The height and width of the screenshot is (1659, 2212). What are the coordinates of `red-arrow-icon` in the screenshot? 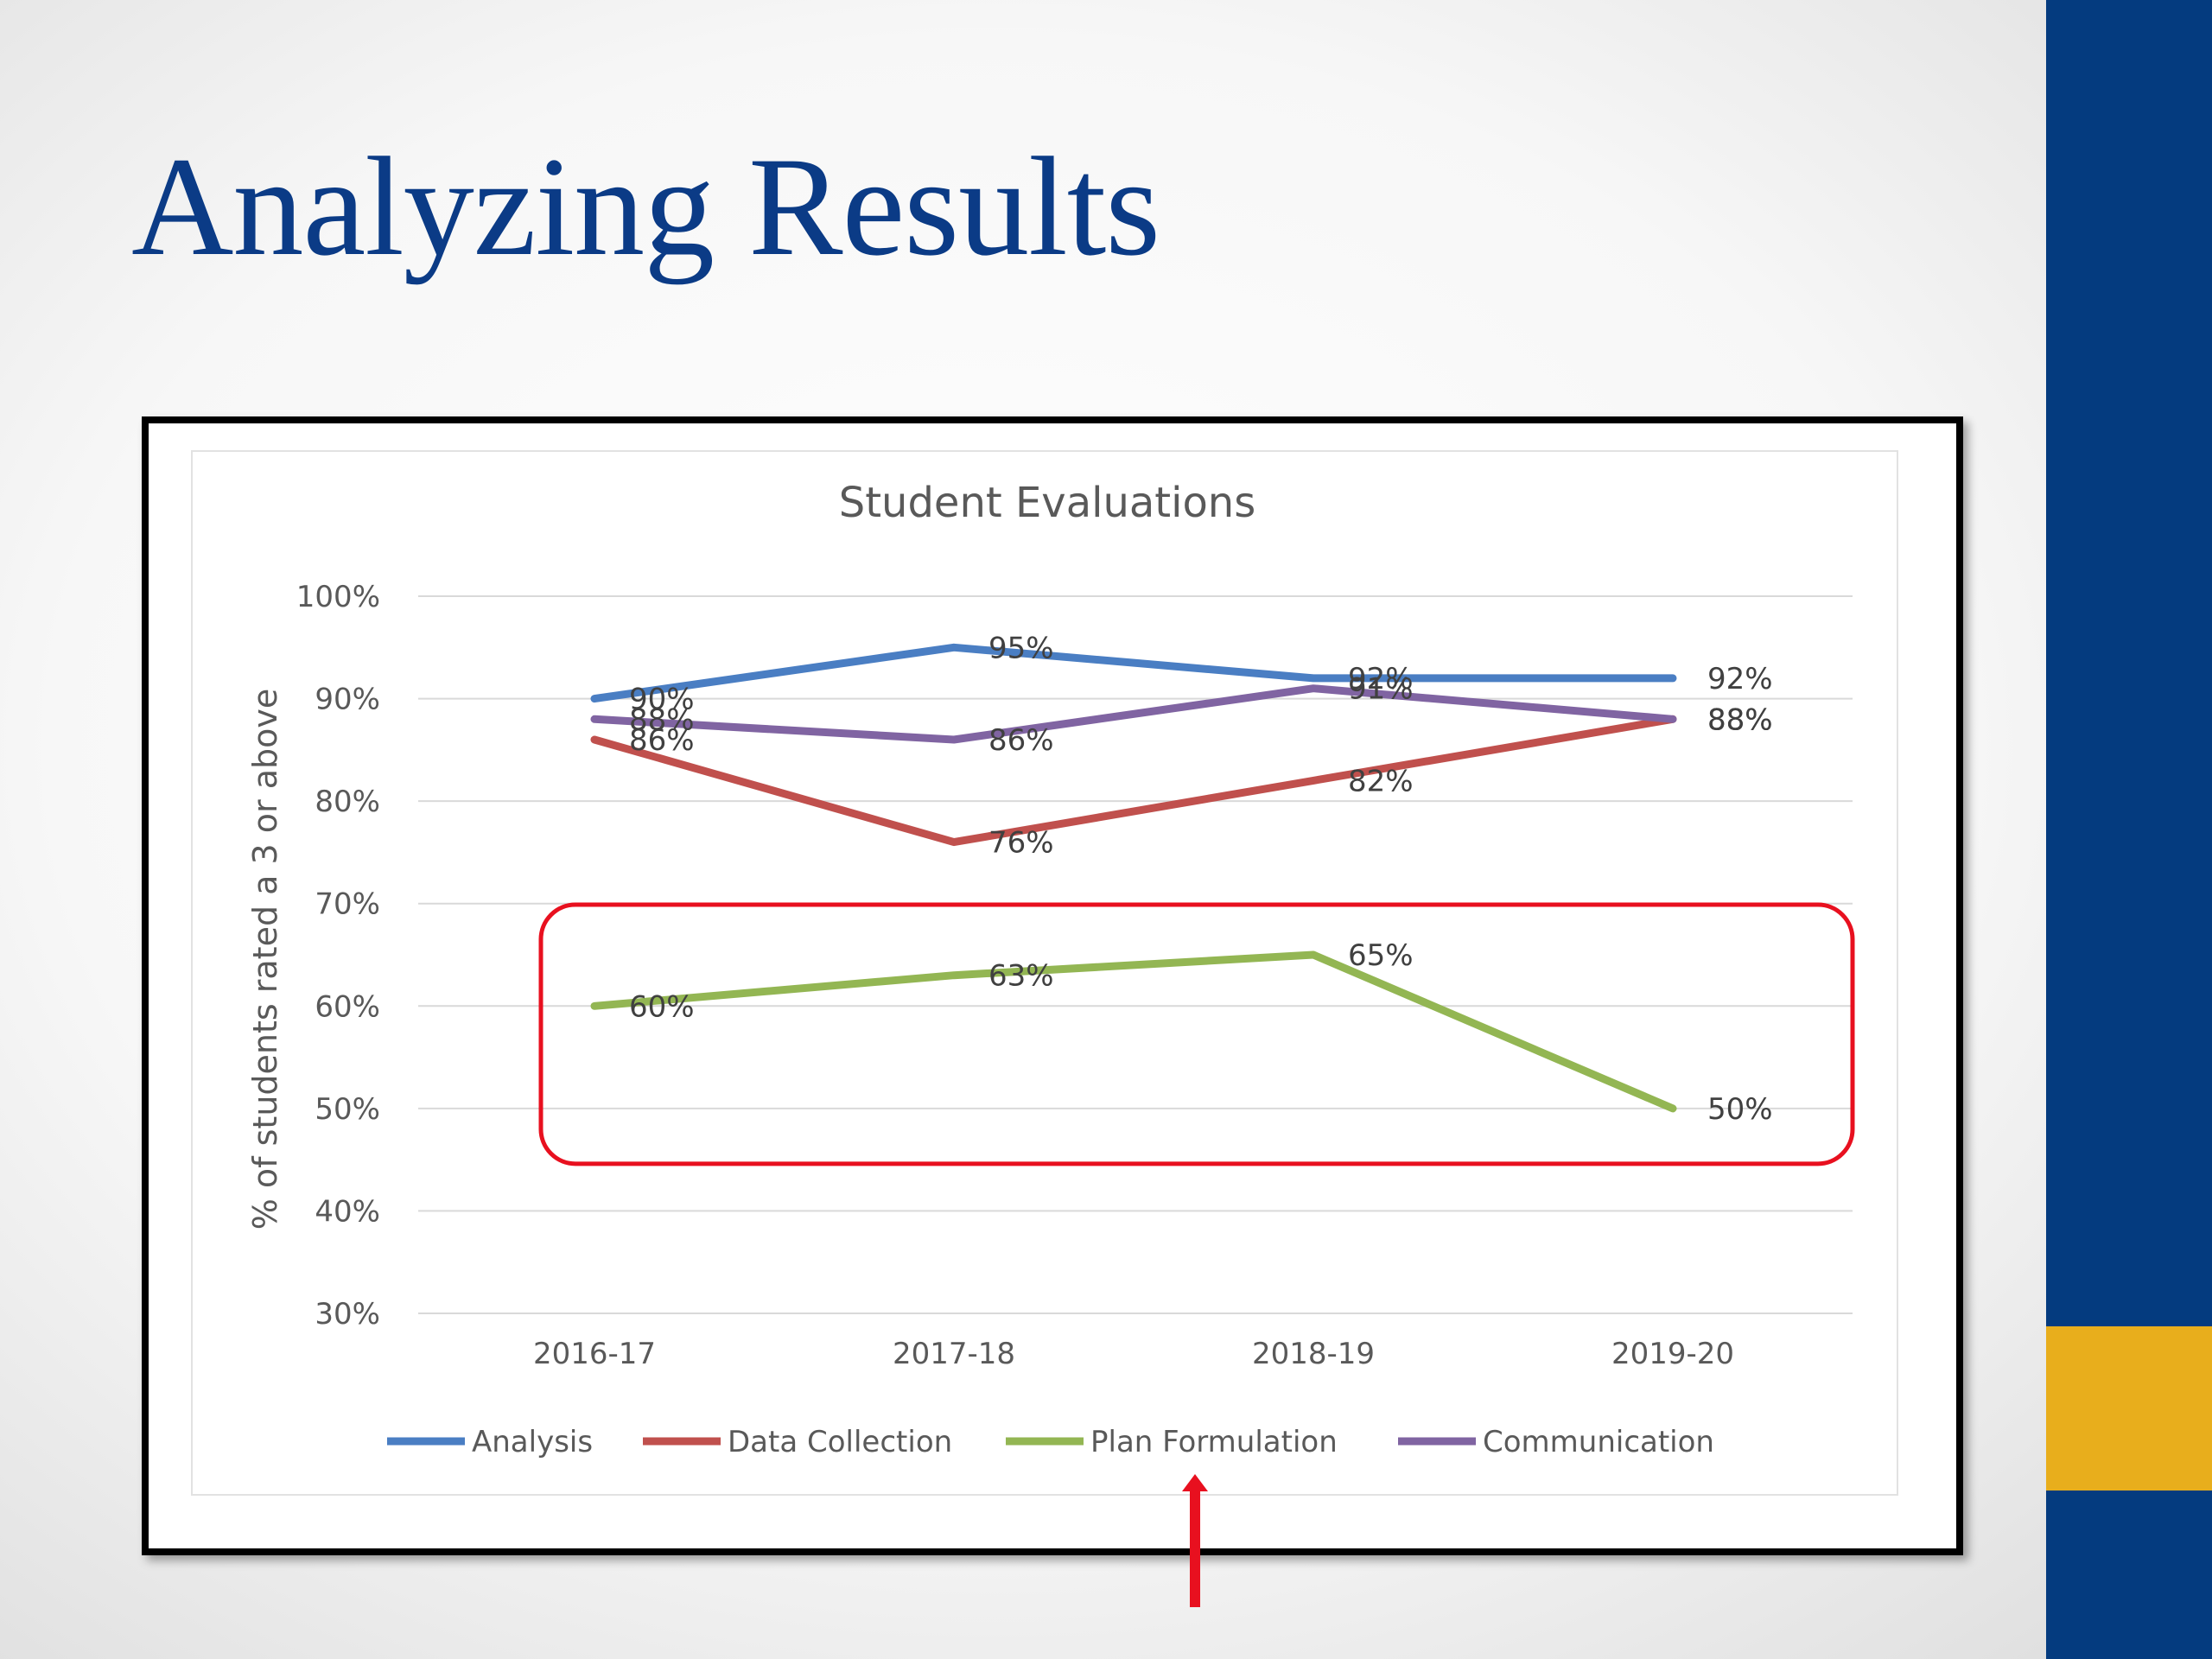 It's located at (1195, 1540).